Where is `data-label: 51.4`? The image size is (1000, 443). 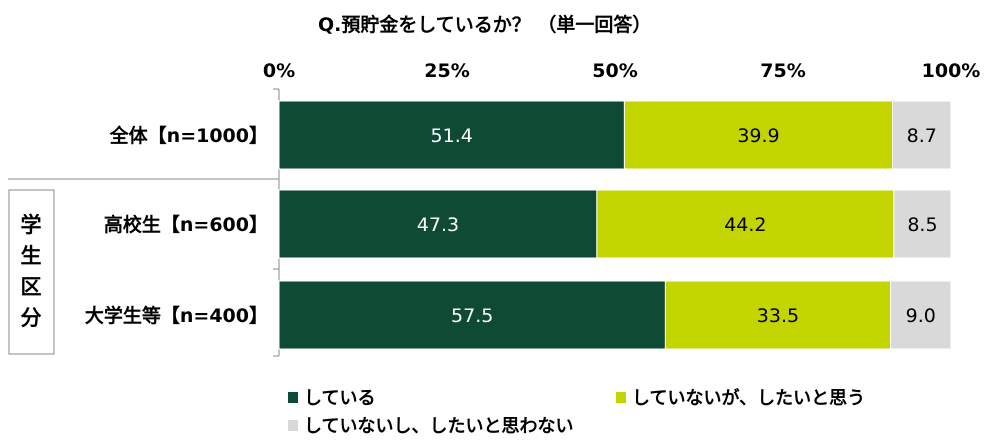 data-label: 51.4 is located at coordinates (452, 136).